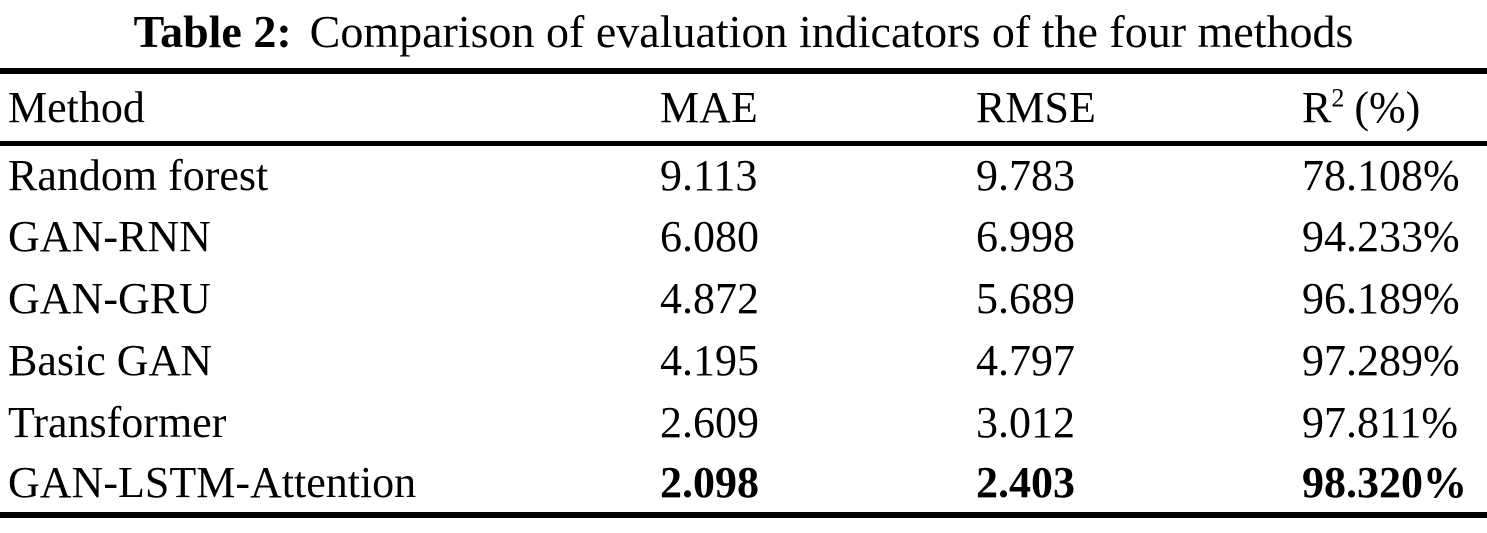  Describe the element at coordinates (1338, 98) in the screenshot. I see `r2-superscript: 2` at that location.